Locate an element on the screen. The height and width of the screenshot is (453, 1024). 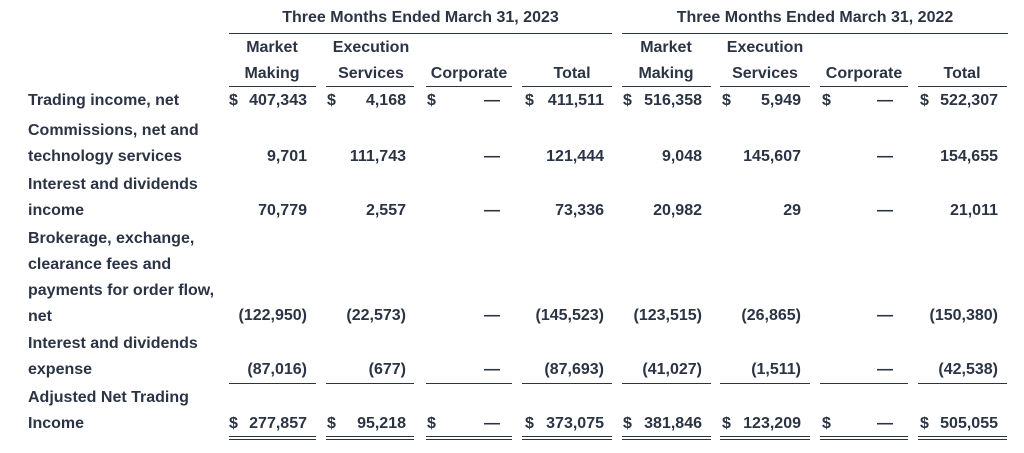
cell-value-trading-income: 522,307 is located at coordinates (969, 100).